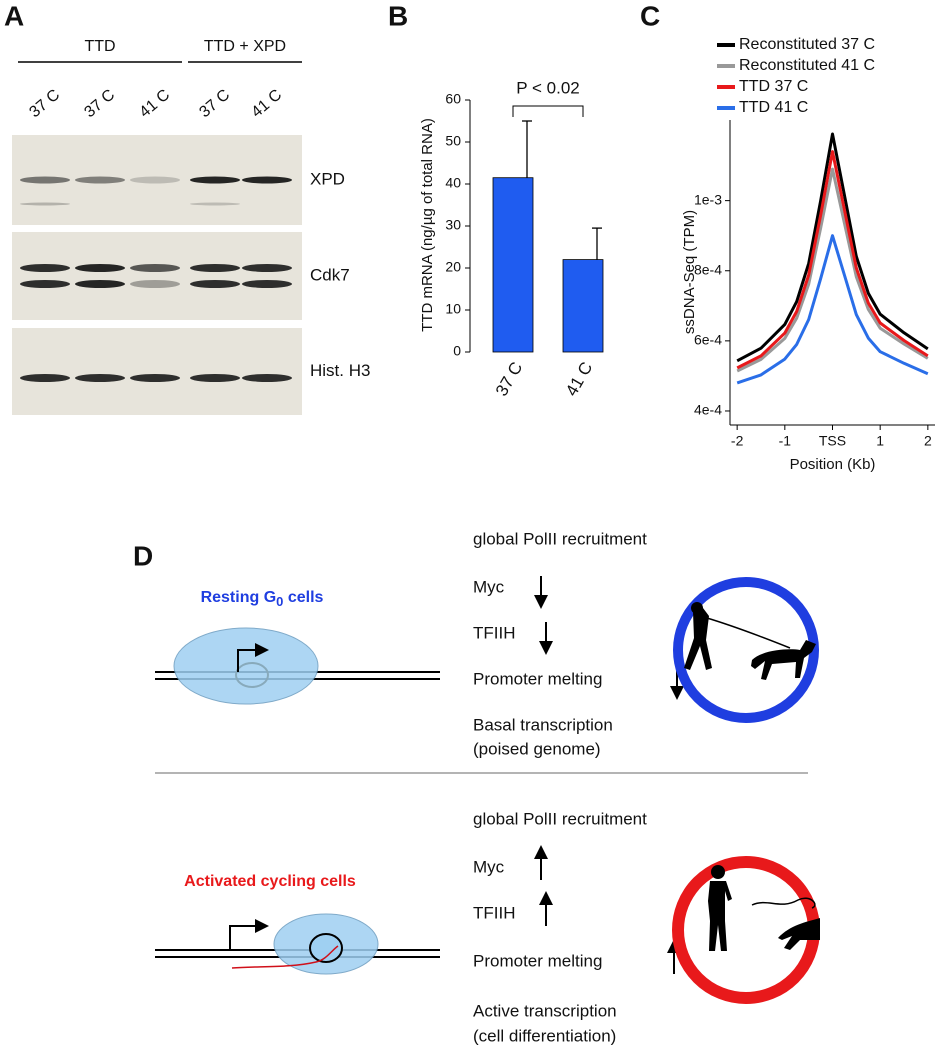 Image resolution: width=949 pixels, height=1050 pixels. Describe the element at coordinates (609, 775) in the screenshot. I see `regulation-arrows` at that location.